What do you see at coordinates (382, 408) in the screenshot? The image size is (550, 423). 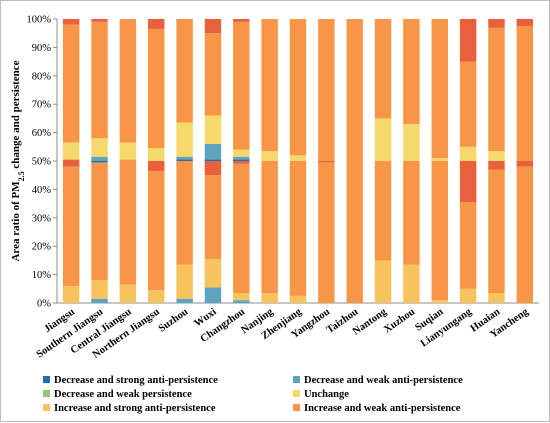 I see `legend-label: Increase and weak anti-persistence` at bounding box center [382, 408].